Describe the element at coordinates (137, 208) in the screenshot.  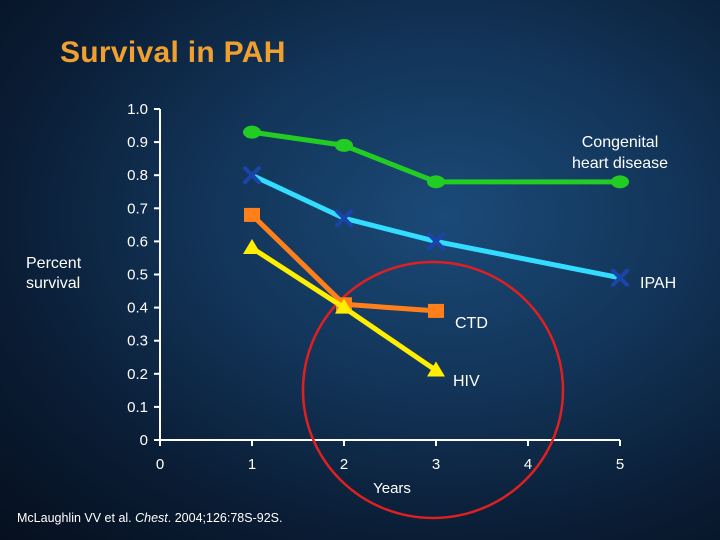
I see `y-tick-label-7: 0.7` at that location.